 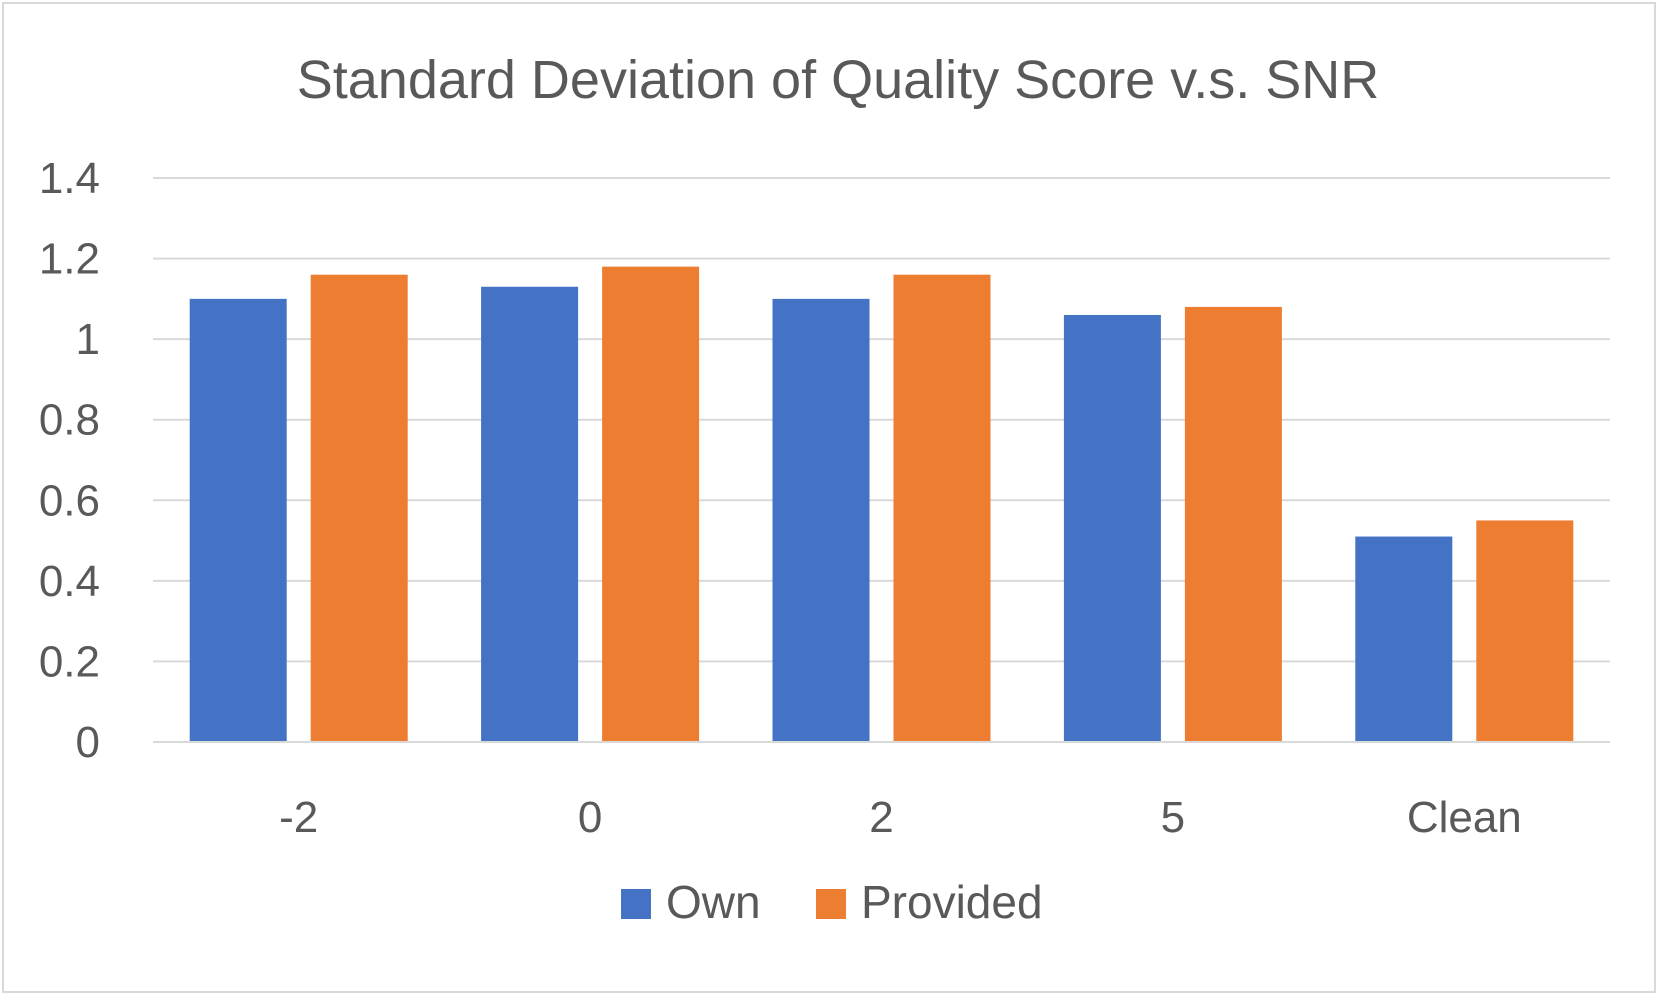 I want to click on x-axis-ticks: -2 0 2 5 Clean, so click(x=900, y=817).